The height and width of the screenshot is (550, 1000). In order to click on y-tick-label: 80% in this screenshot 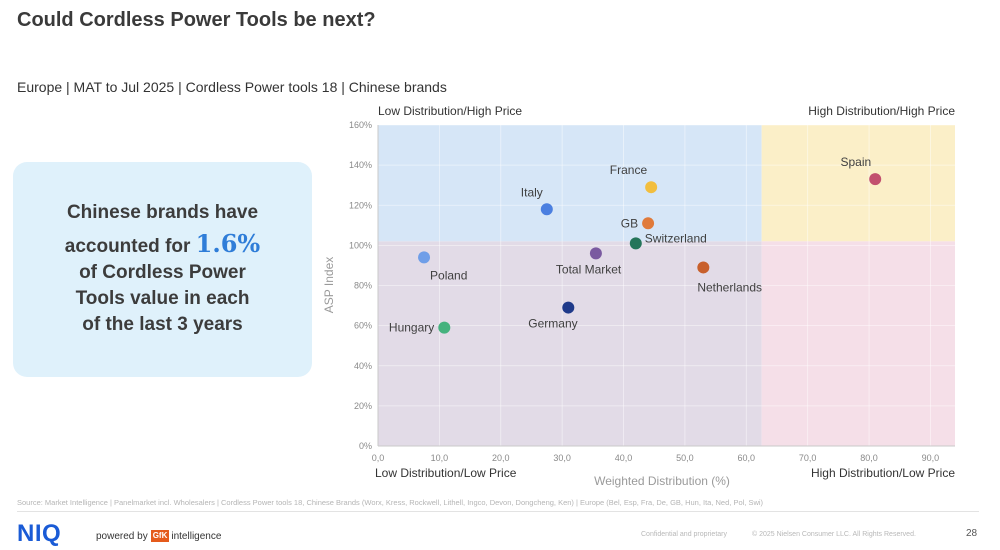, I will do `click(363, 286)`.